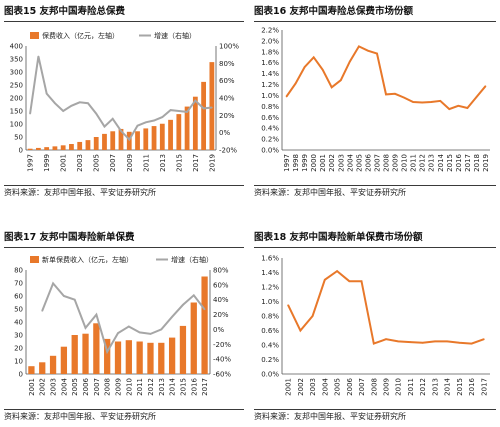  Describe the element at coordinates (477, 163) in the screenshot. I see `x-tick-label: 2018` at that location.